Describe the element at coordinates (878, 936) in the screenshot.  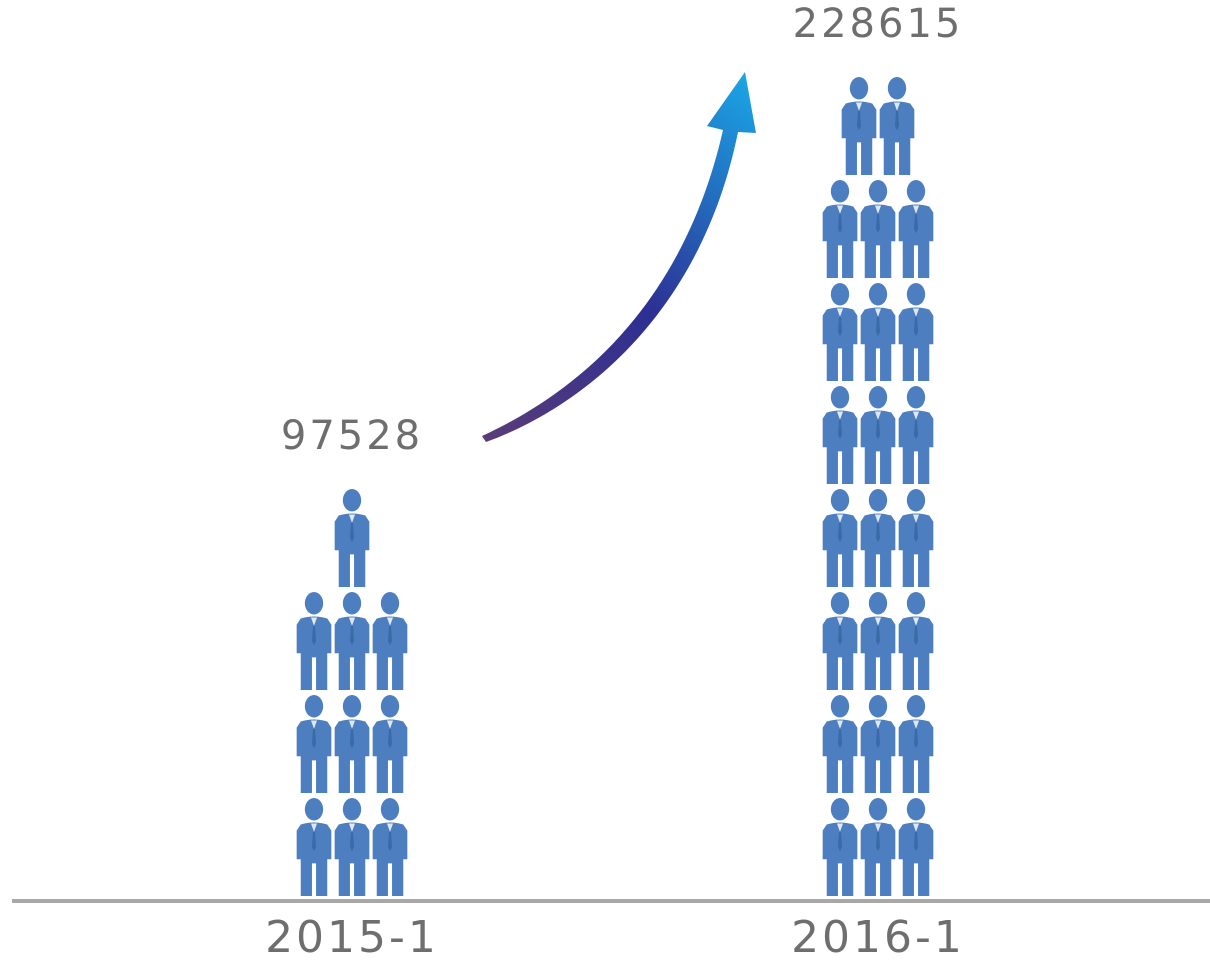
I see `x-tick-label: 2016-1` at that location.